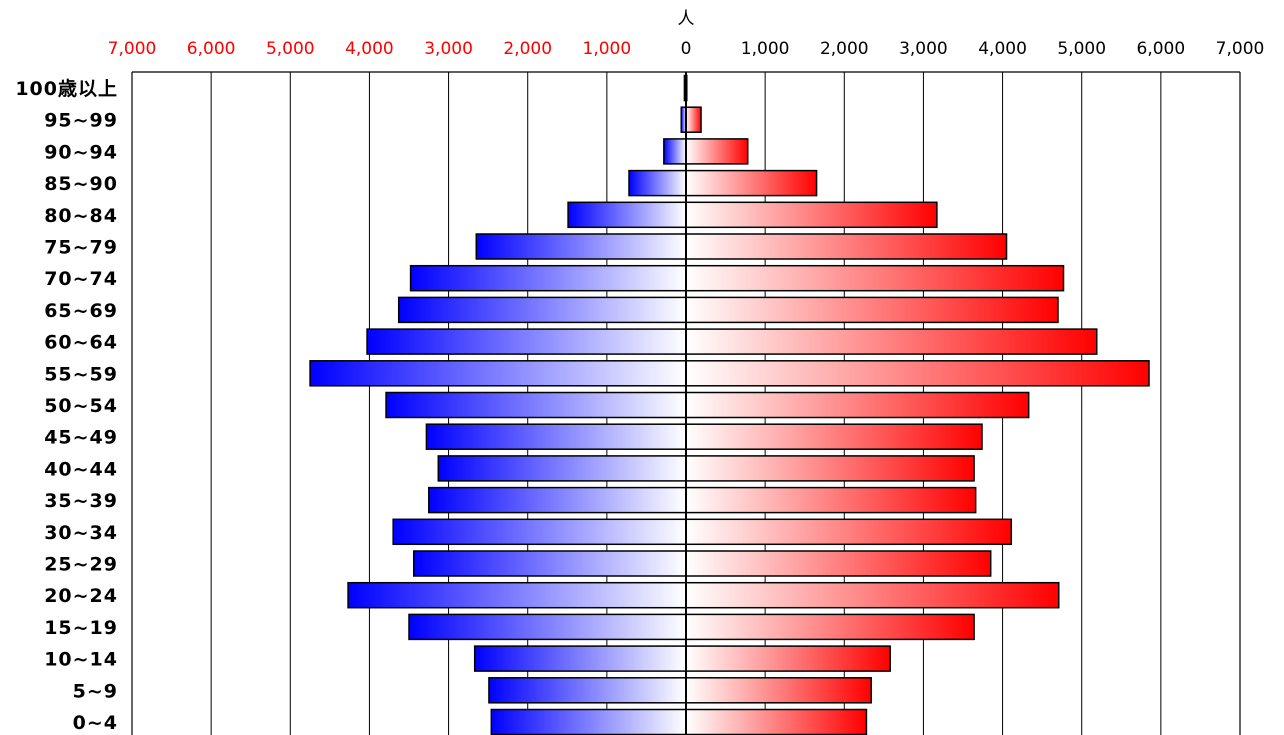  What do you see at coordinates (81, 248) in the screenshot?
I see `age-group-label: 75~79` at bounding box center [81, 248].